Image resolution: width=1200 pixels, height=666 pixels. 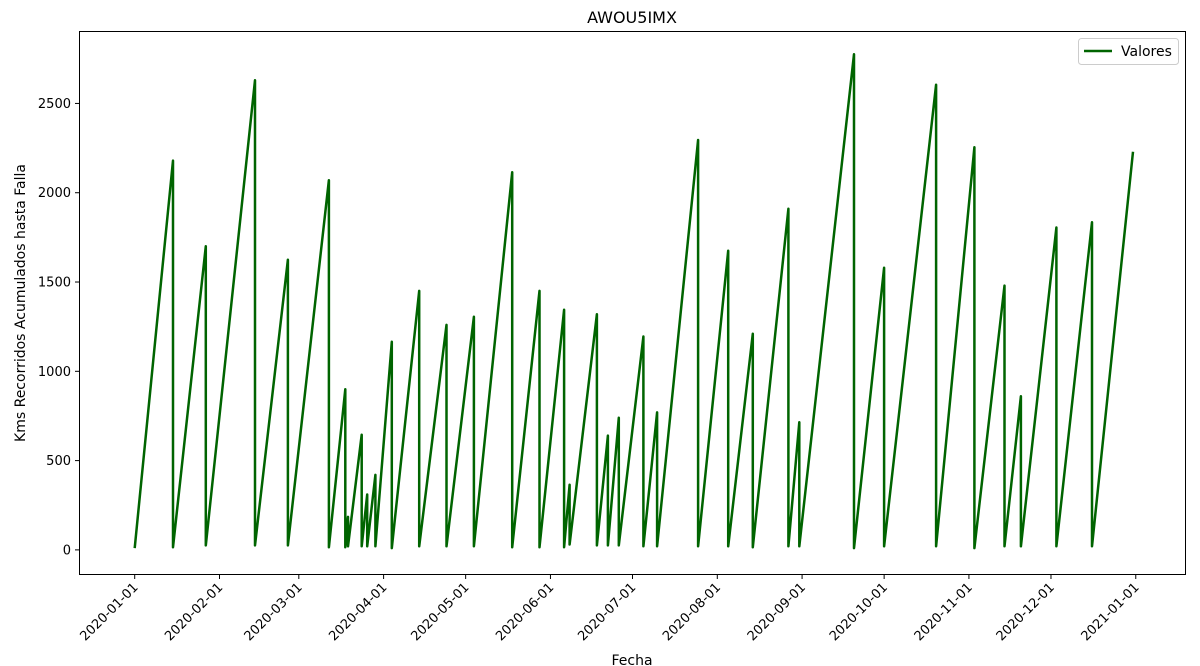 I want to click on y-tick-label: 0, so click(x=67, y=550).